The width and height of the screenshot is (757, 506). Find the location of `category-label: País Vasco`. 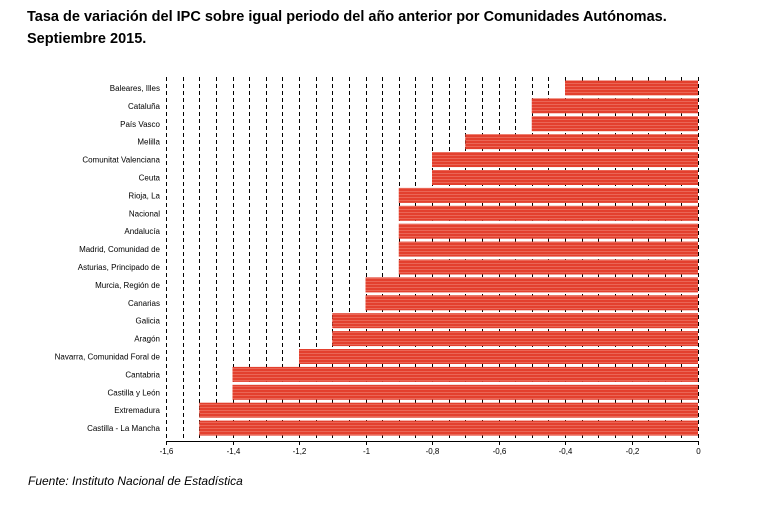

category-label: País Vasco is located at coordinates (140, 124).